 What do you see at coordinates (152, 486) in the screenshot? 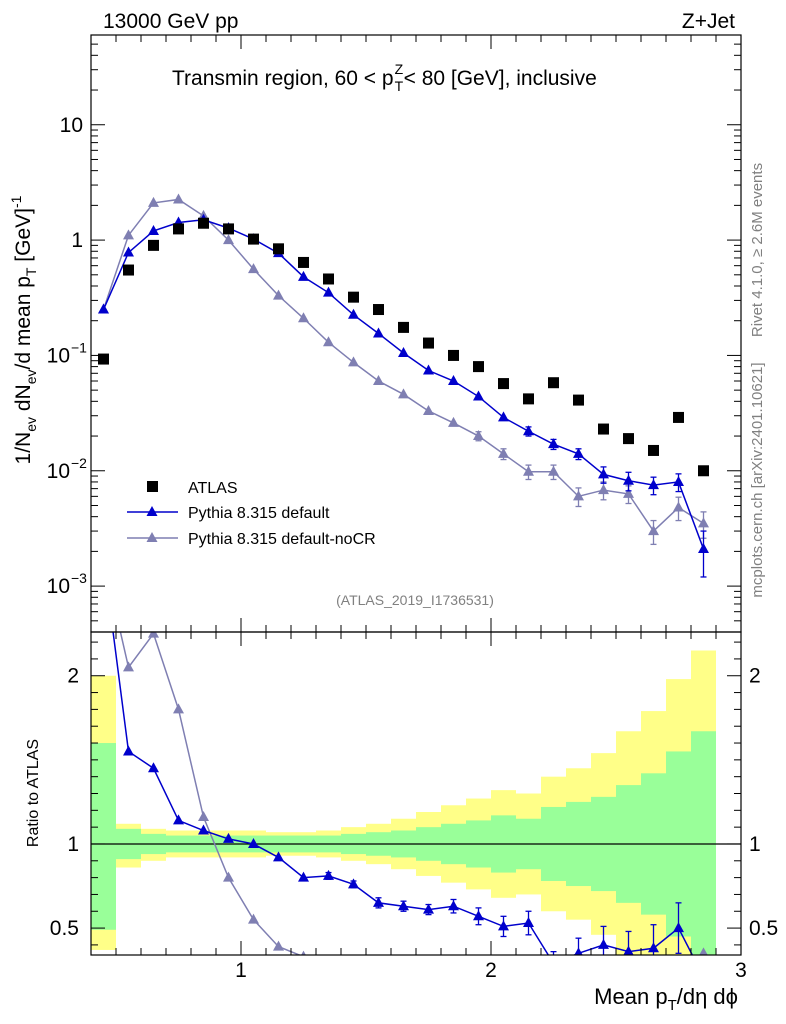
I see `legend-atlas-marker` at bounding box center [152, 486].